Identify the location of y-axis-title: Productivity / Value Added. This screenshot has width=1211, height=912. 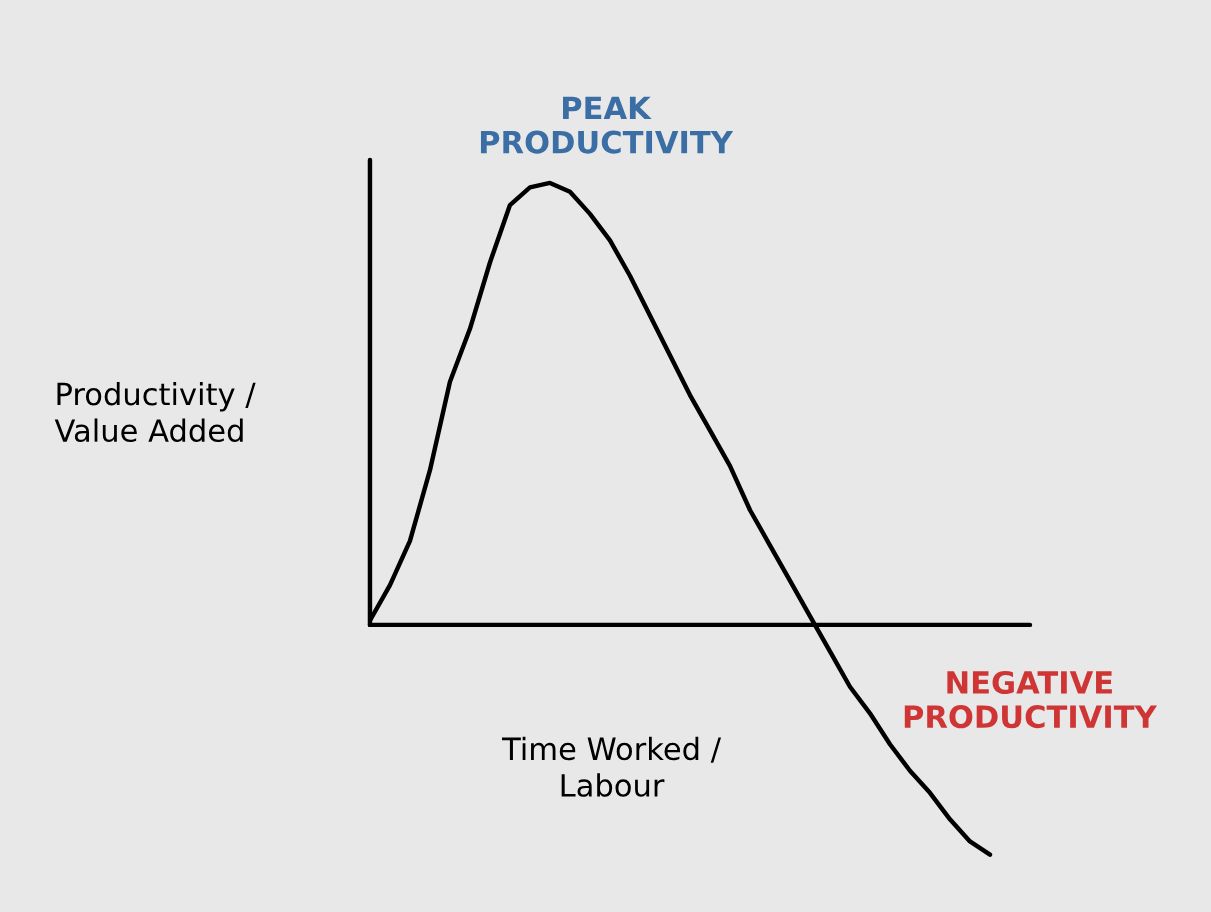
(155, 412).